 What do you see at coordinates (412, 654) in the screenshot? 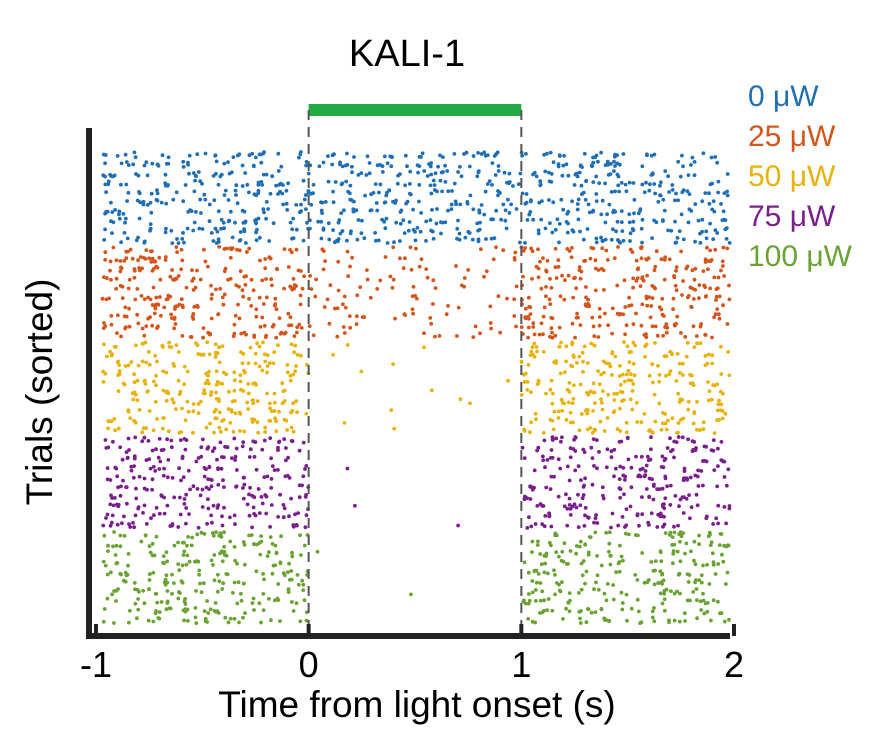
I see `x-ticks: -1 0 1 2` at bounding box center [412, 654].